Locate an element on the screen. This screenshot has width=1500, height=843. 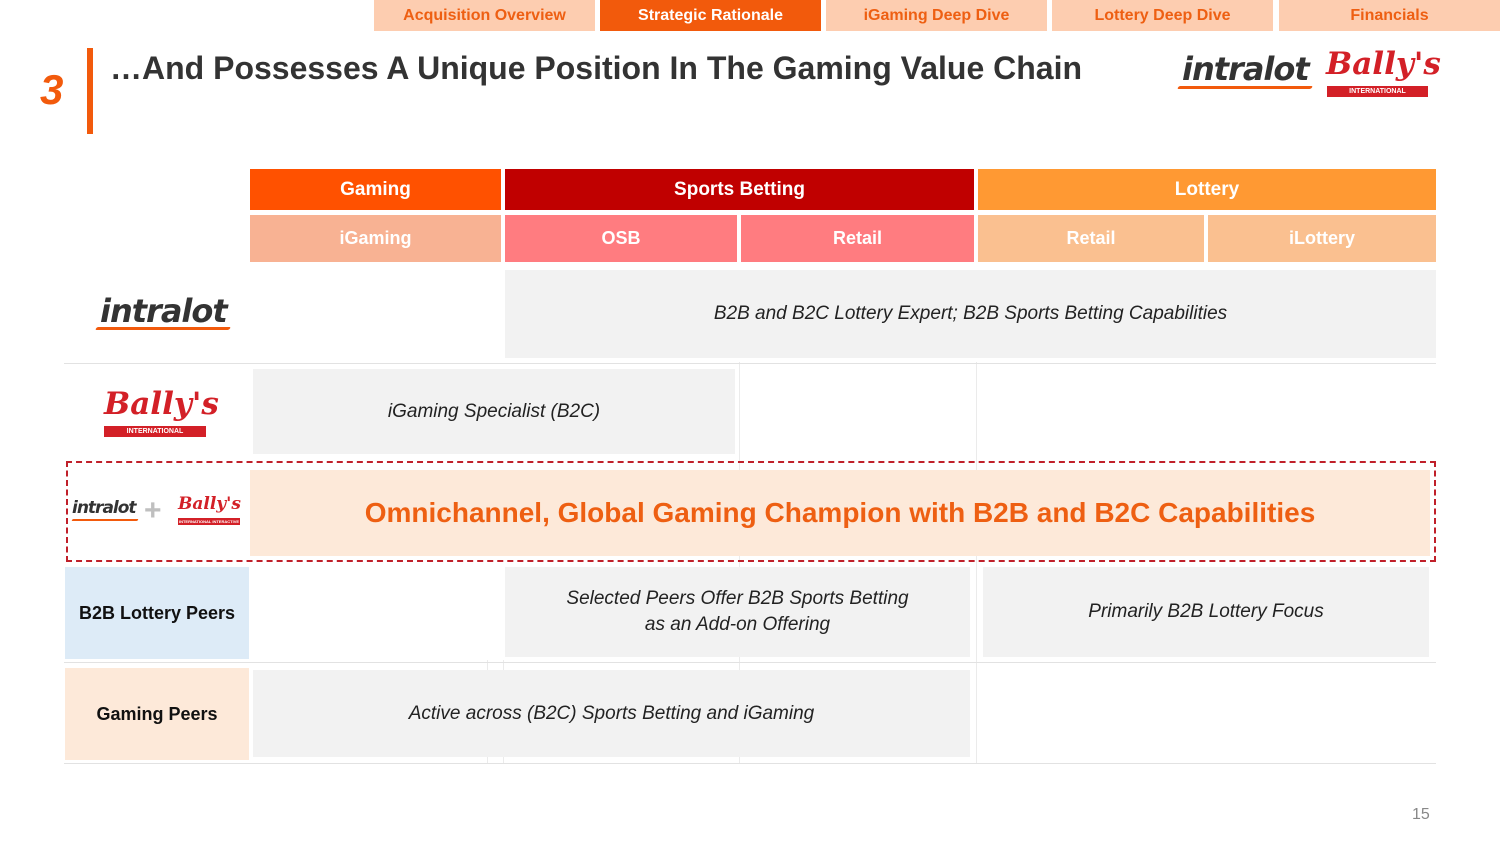
title-divider is located at coordinates (90, 91).